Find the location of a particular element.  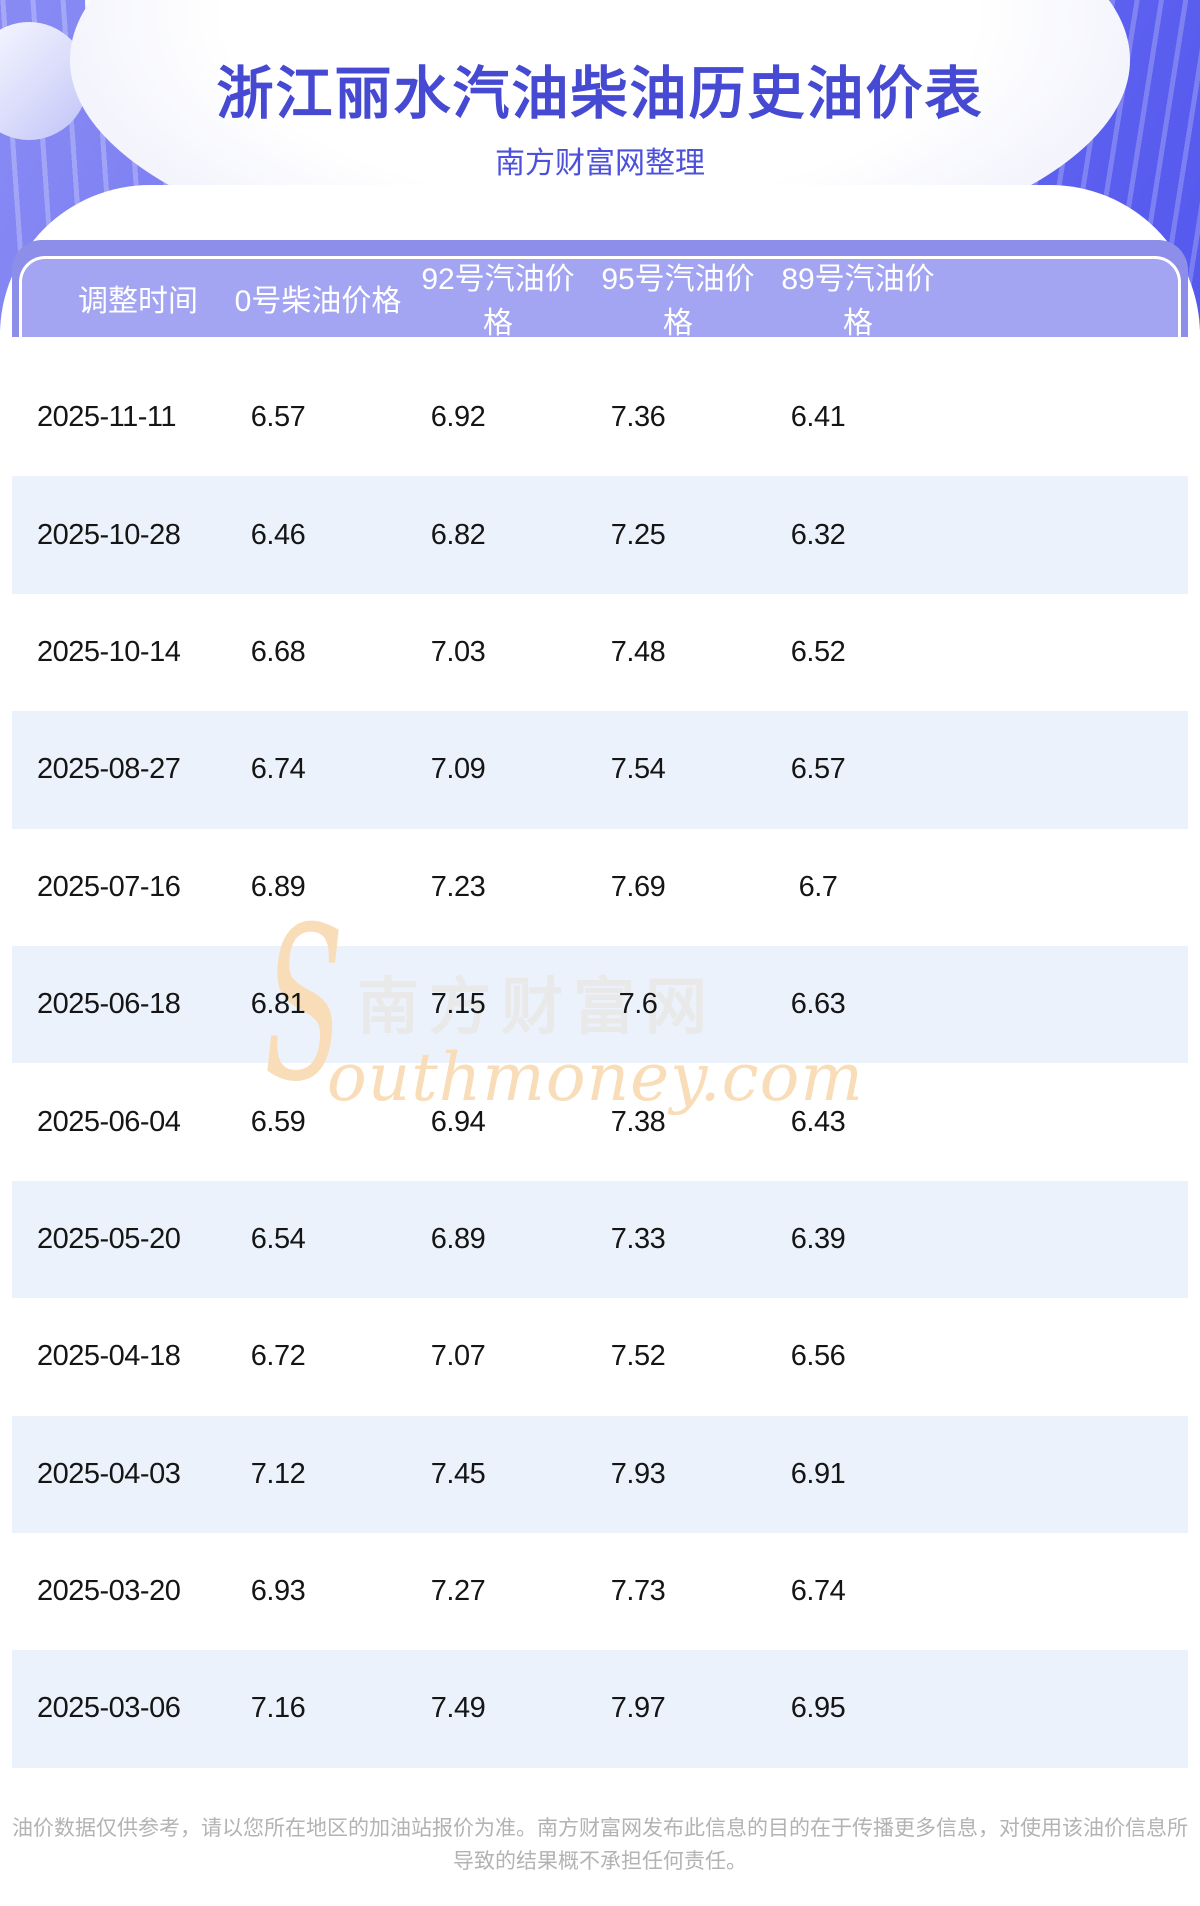

price-cell: 6.68 is located at coordinates (278, 651).